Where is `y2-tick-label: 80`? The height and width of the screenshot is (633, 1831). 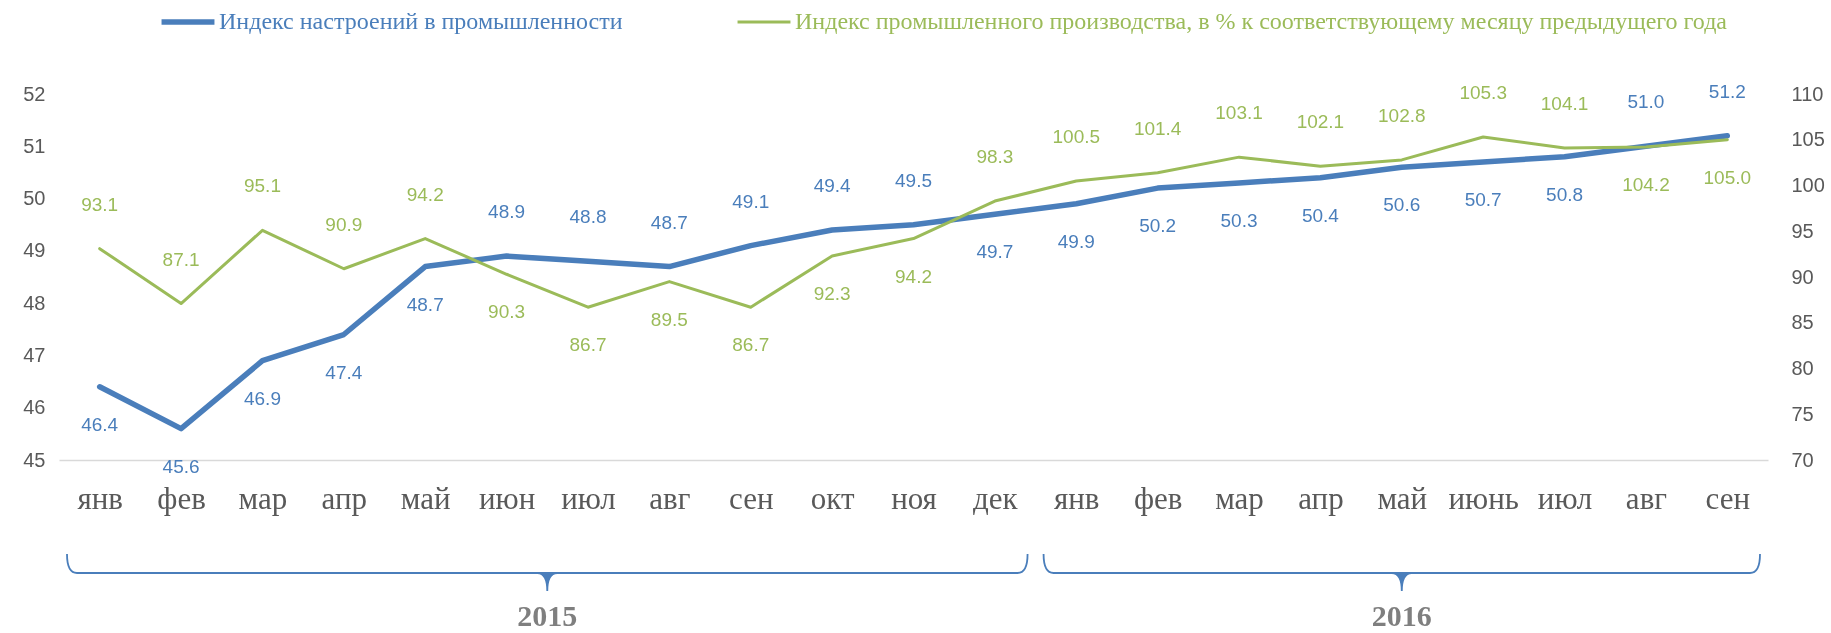
y2-tick-label: 80 is located at coordinates (1802, 368).